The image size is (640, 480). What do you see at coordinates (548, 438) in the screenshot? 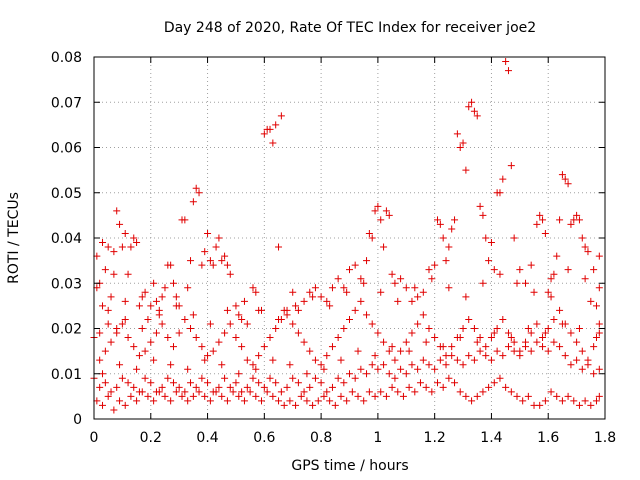
I see `x-tick-label: 1.6` at bounding box center [548, 438].